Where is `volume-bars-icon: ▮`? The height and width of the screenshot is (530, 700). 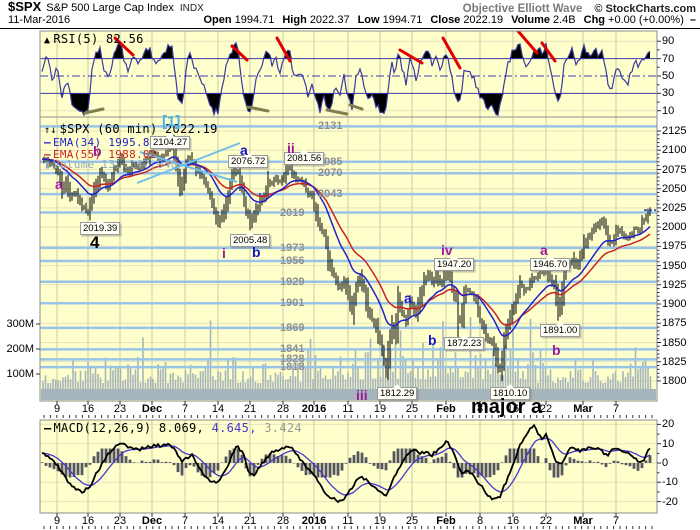
volume-bars-icon: ▮ is located at coordinates (47, 164).